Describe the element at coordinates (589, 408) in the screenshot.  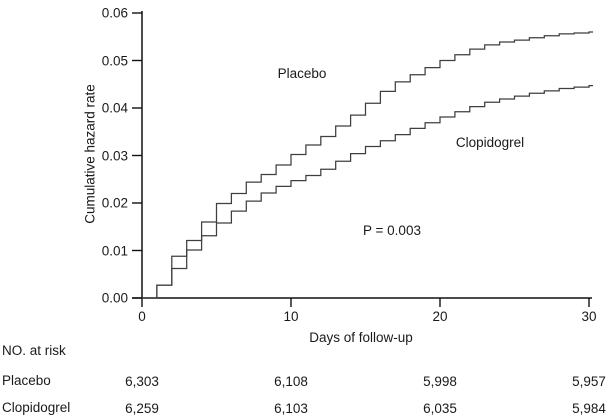
I see `risk-count-clopidogrel-day30: 5,984` at that location.